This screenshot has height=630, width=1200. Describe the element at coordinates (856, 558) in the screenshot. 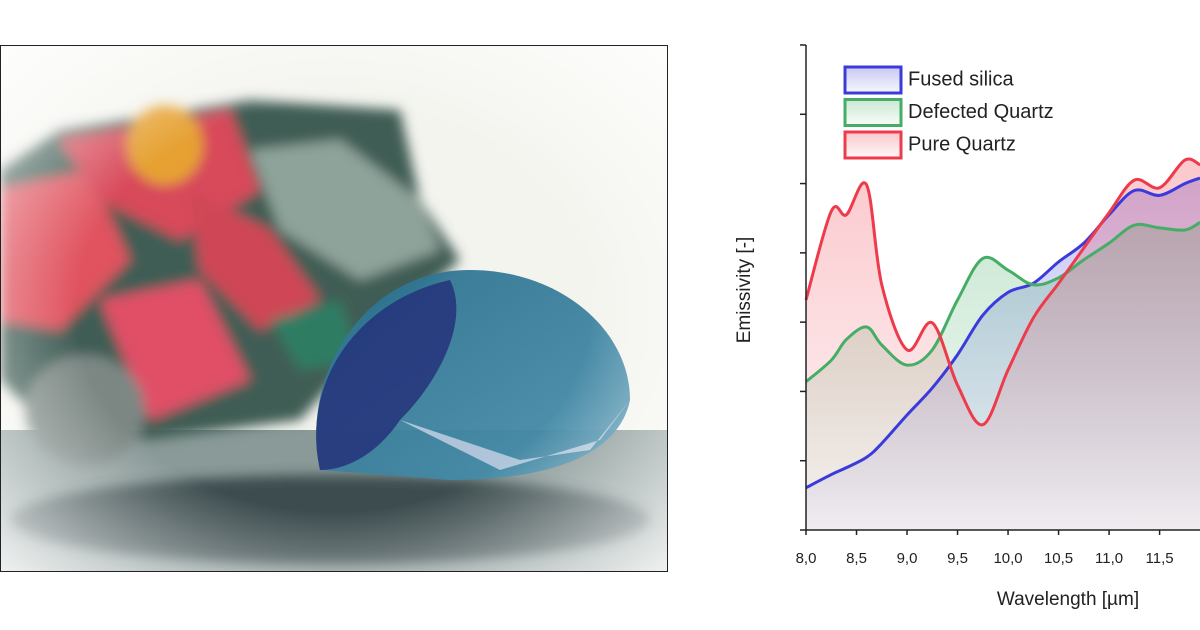

I see `x-tick-label: 8,5` at that location.